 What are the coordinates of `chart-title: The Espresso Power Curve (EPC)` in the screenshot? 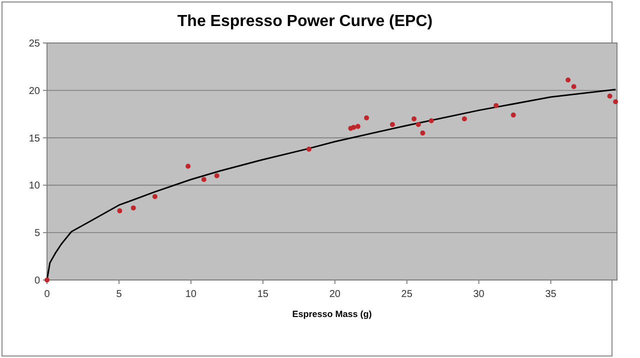 It's located at (305, 21).